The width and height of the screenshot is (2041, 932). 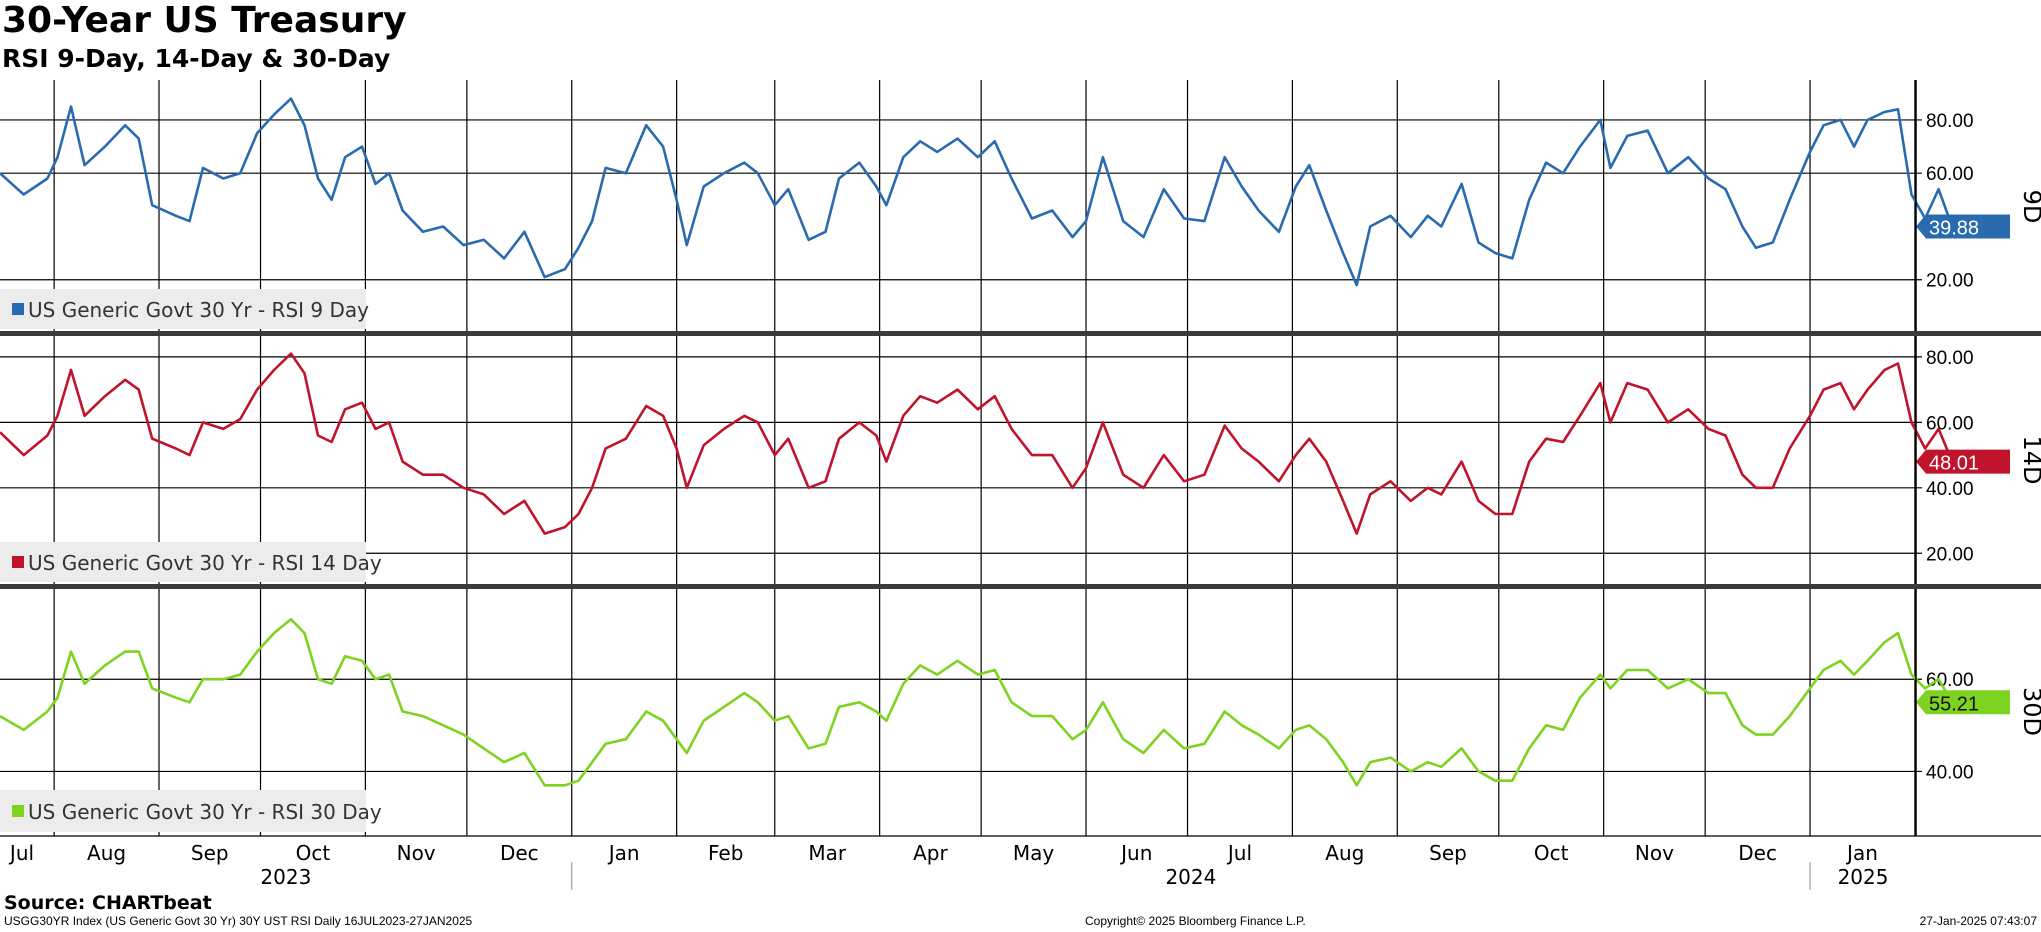 I want to click on x-year-label: 2024, so click(x=1190, y=877).